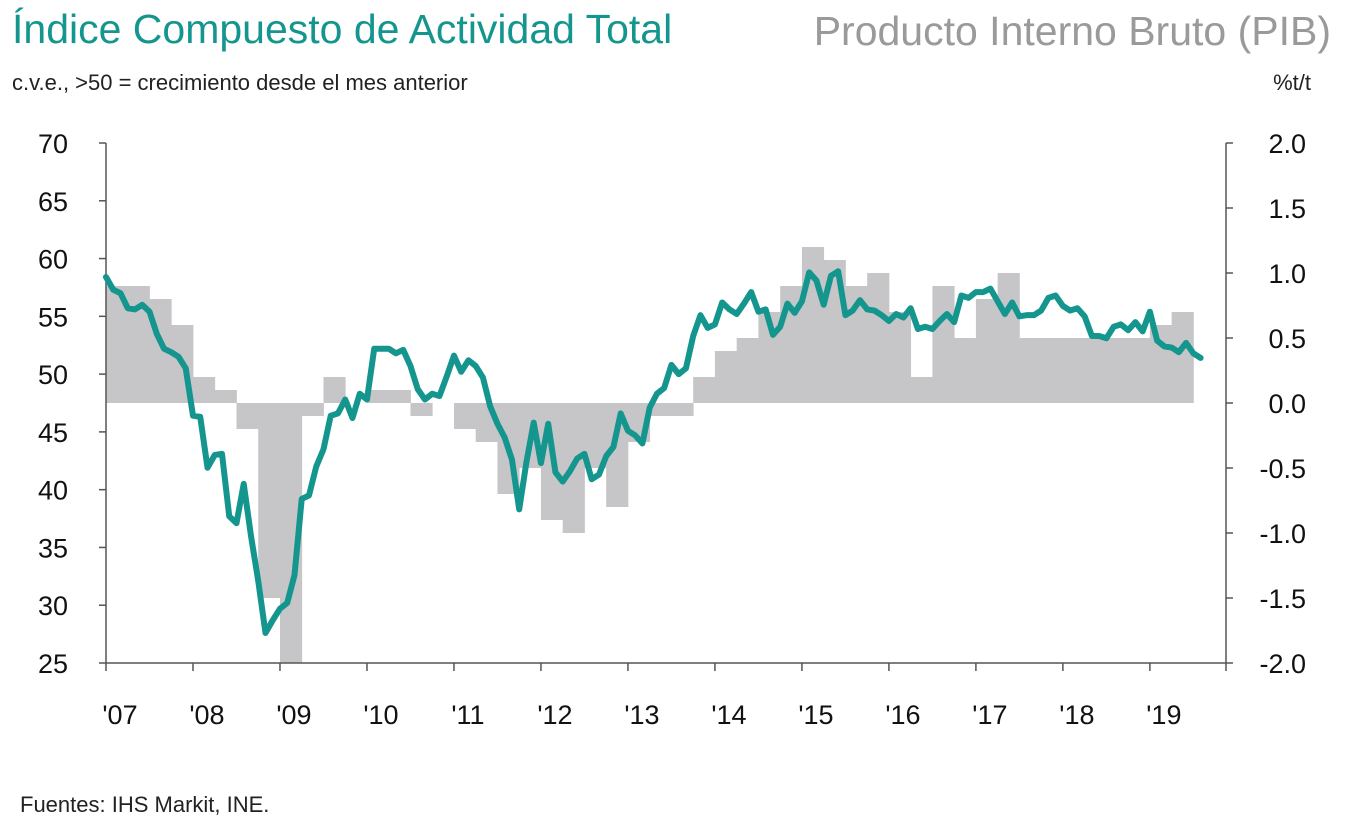 The image size is (1369, 832). Describe the element at coordinates (53, 606) in the screenshot. I see `left-tick-label: 30` at that location.